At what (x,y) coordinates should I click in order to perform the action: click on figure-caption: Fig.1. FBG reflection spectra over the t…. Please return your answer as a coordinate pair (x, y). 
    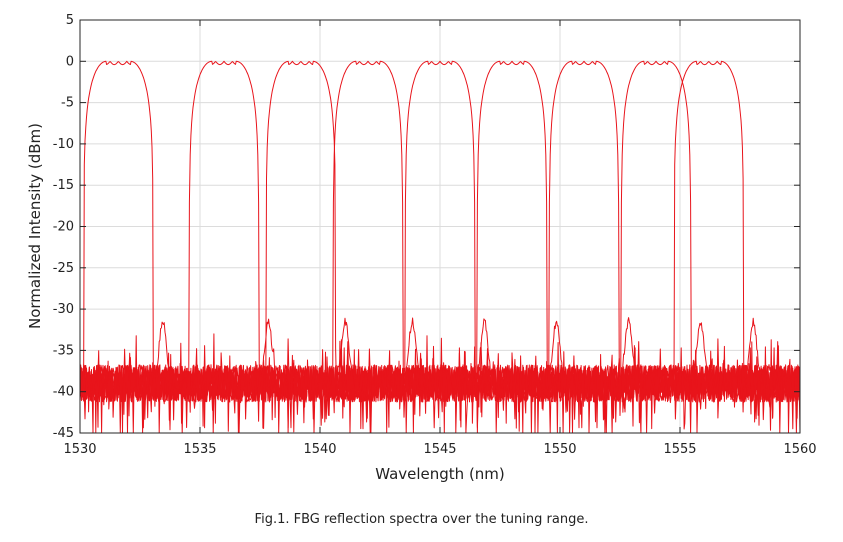
    Looking at the image, I should click on (421, 519).